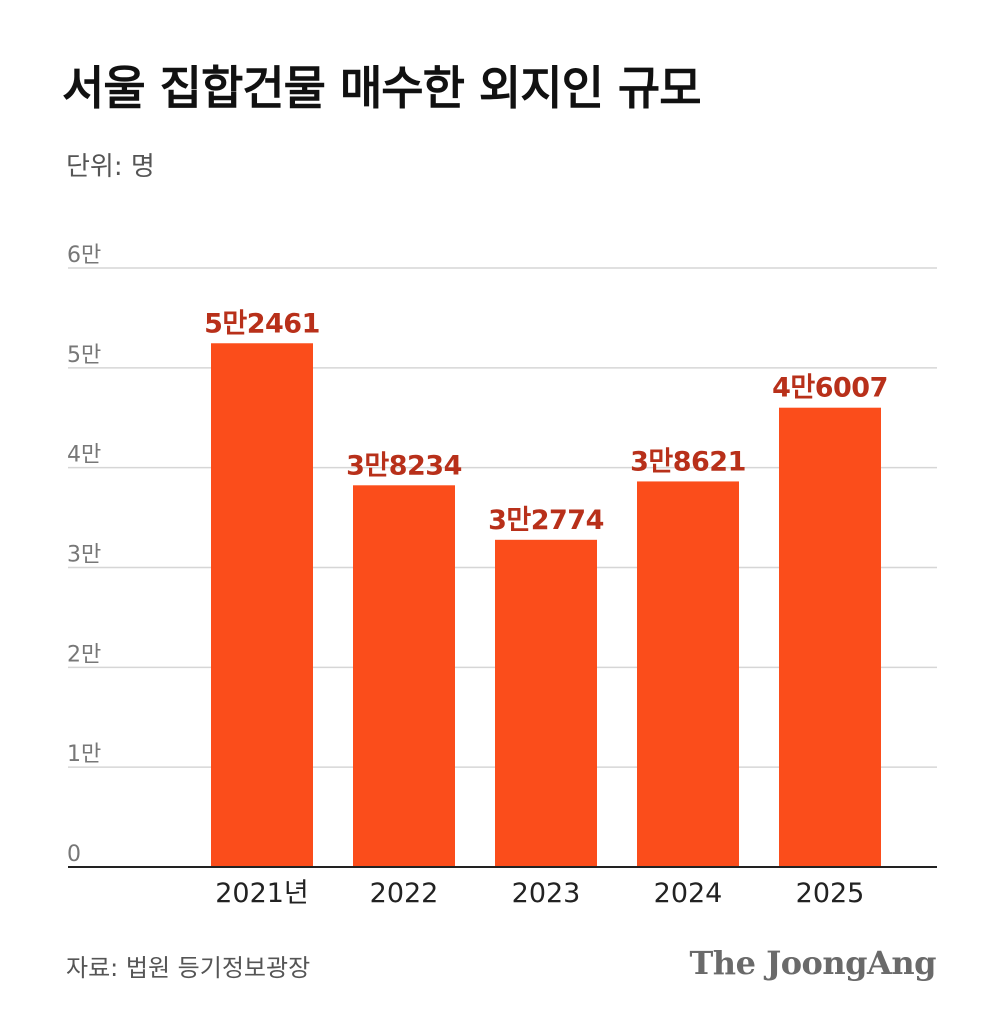 This screenshot has width=1000, height=1025. I want to click on bar-value-label: 3만8621, so click(688, 461).